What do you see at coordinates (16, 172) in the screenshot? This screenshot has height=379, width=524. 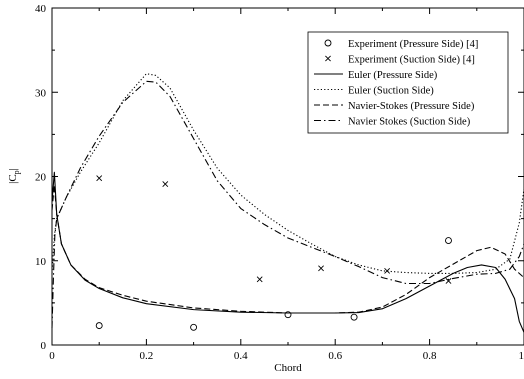 I see `y-axis-label-subscript: p` at bounding box center [16, 172].